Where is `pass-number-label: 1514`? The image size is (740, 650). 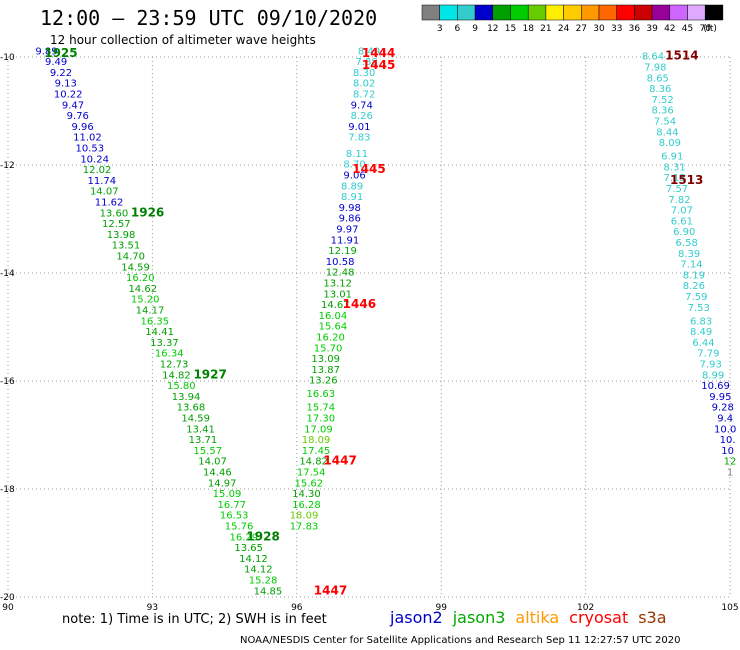 pass-number-label: 1514 is located at coordinates (681, 56).